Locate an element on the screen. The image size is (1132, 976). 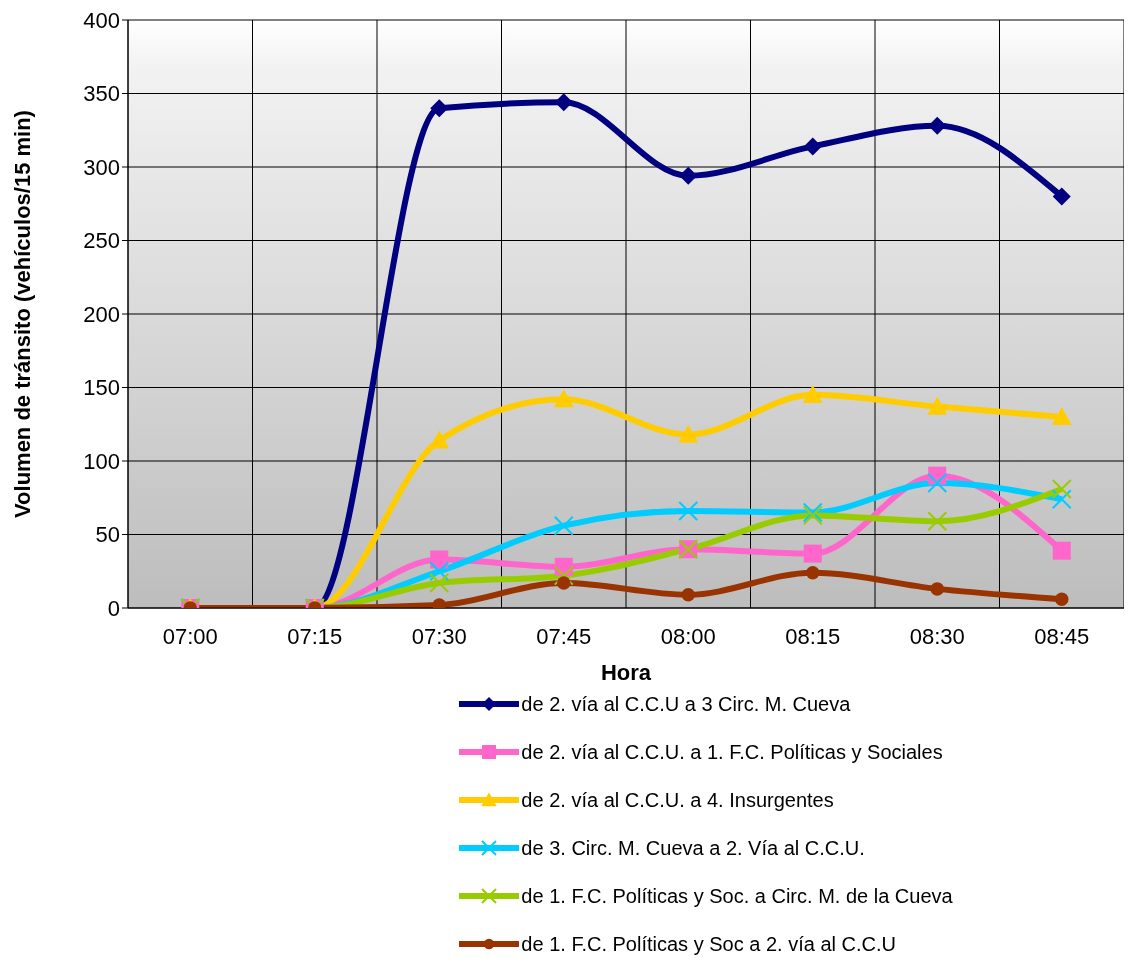
y-tick-label: 400 is located at coordinates (101, 20).